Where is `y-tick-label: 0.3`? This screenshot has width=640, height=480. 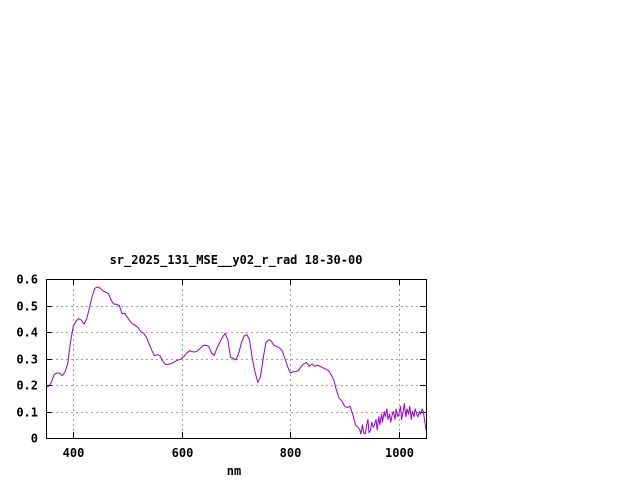 y-tick-label: 0.3 is located at coordinates (27, 360).